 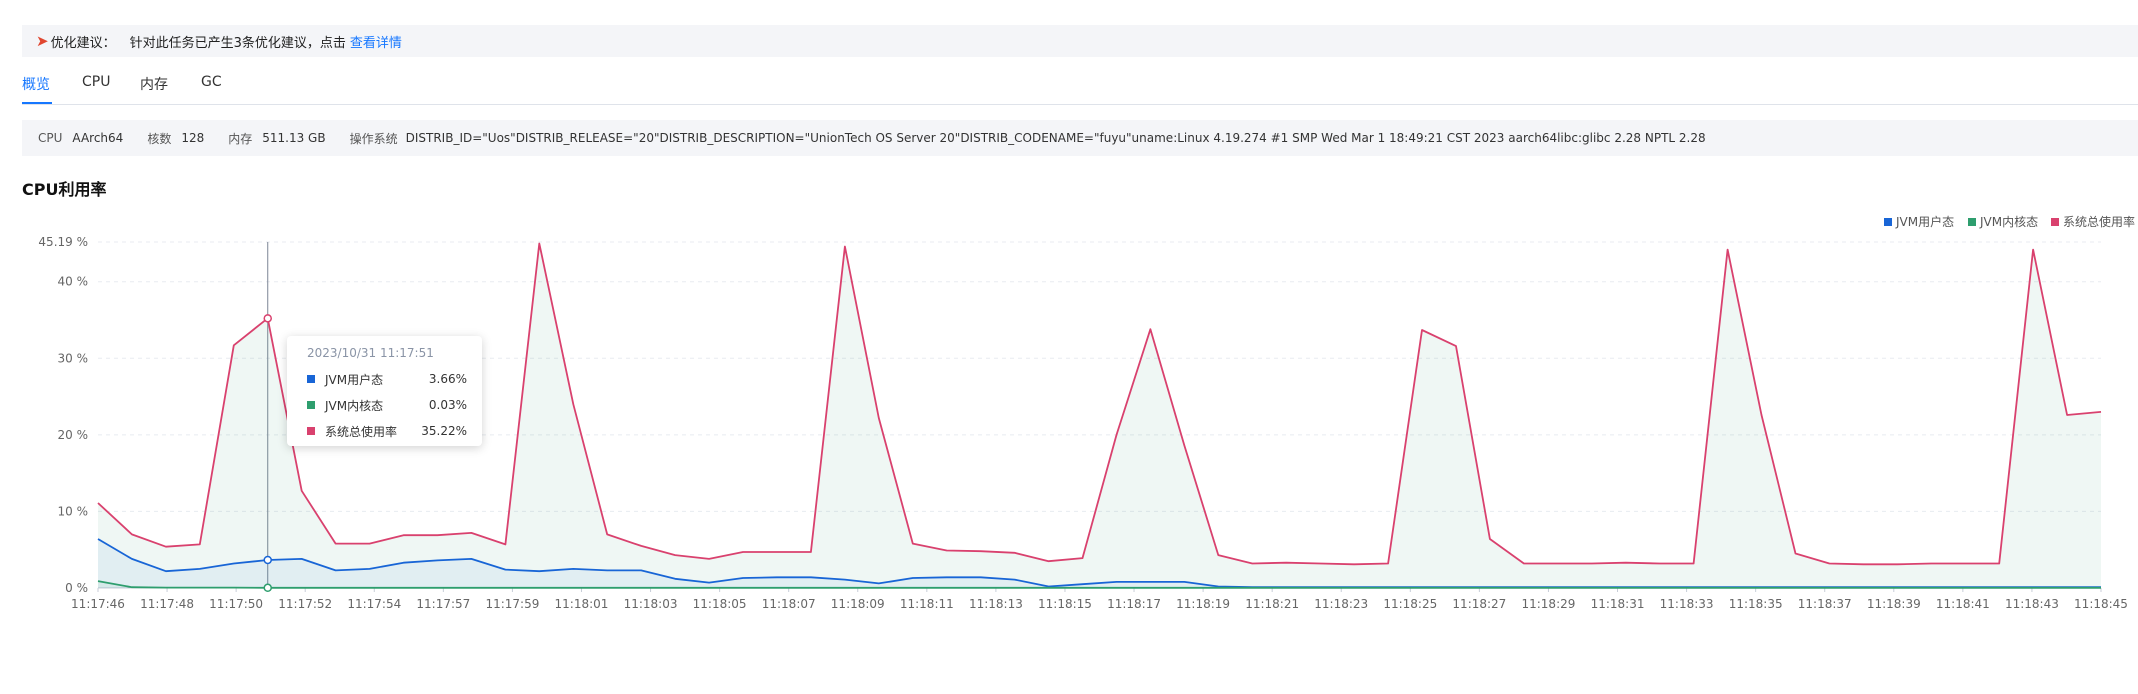 I want to click on memory-value: 511.13 GB, so click(x=294, y=138).